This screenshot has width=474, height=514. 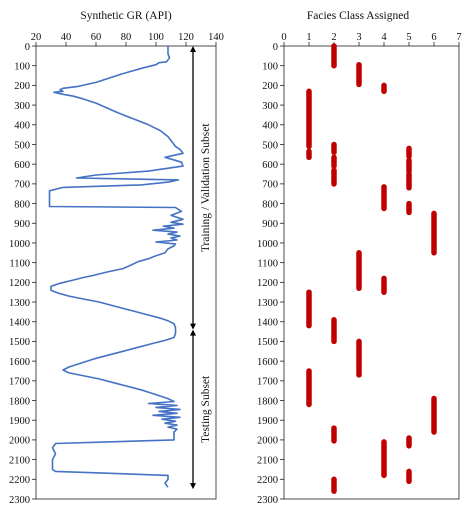 I want to click on gr-y-tick-label: 2100, so click(x=19, y=460).